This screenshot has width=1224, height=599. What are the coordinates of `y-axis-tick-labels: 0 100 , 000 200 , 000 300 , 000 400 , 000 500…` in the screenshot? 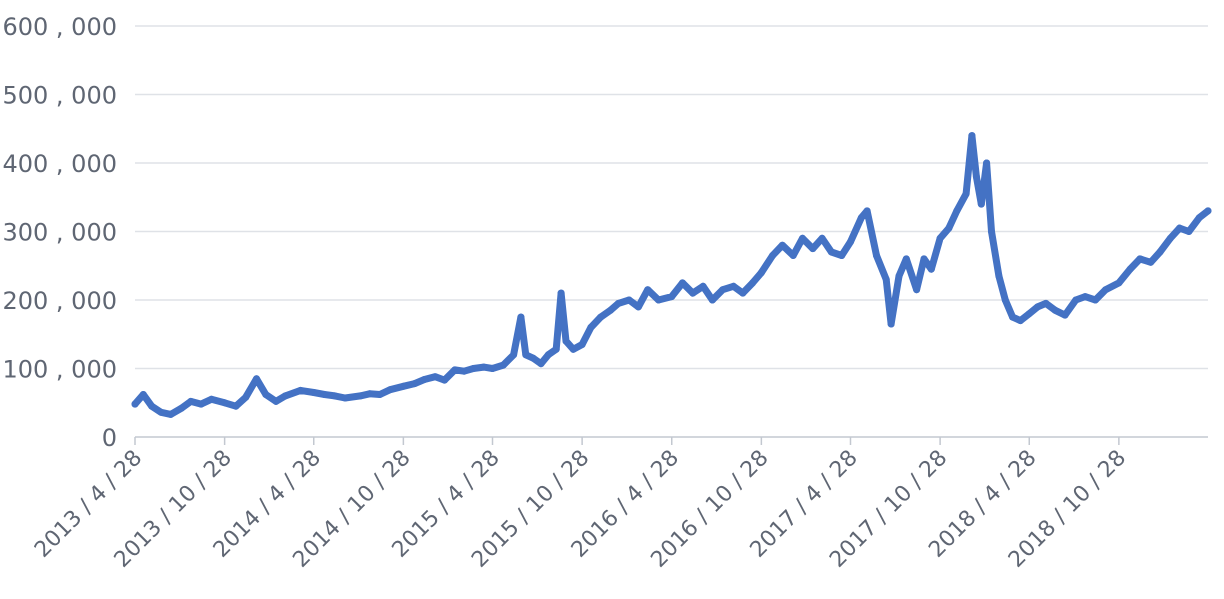 It's located at (59, 232).